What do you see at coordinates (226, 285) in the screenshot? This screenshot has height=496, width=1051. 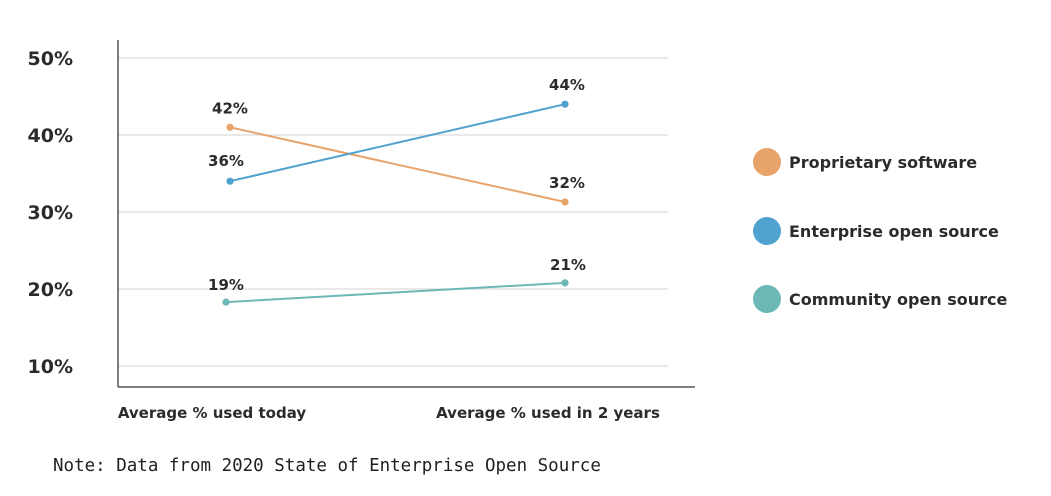 I see `data-label: 19%` at bounding box center [226, 285].